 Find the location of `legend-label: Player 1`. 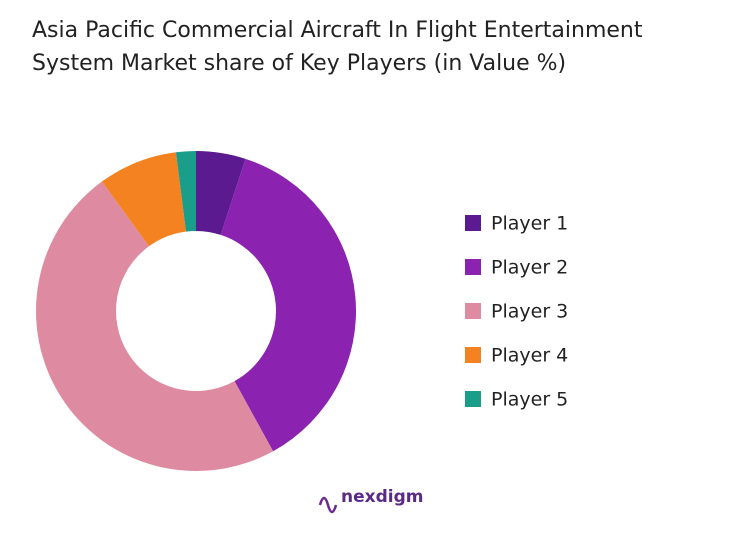

legend-label: Player 1 is located at coordinates (529, 224).